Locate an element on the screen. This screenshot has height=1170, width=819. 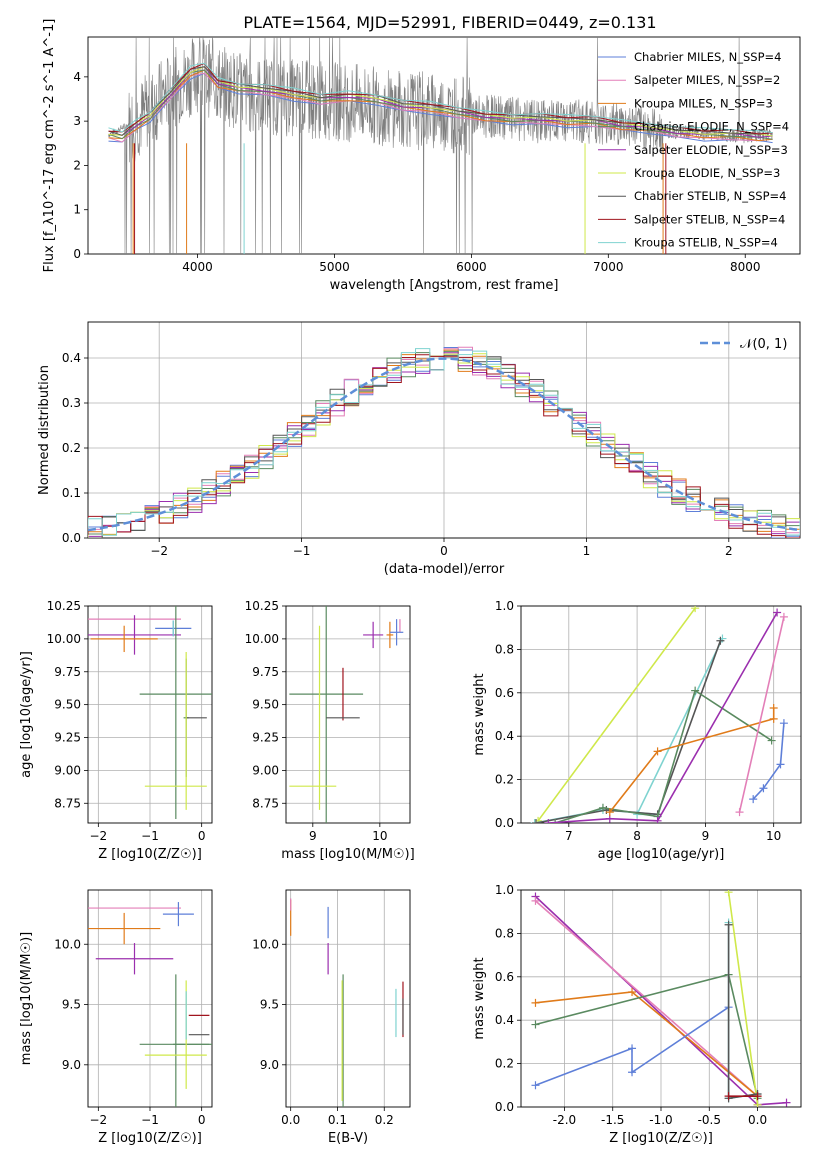
y-tick-label: 10.25 is located at coordinates (64, 606).